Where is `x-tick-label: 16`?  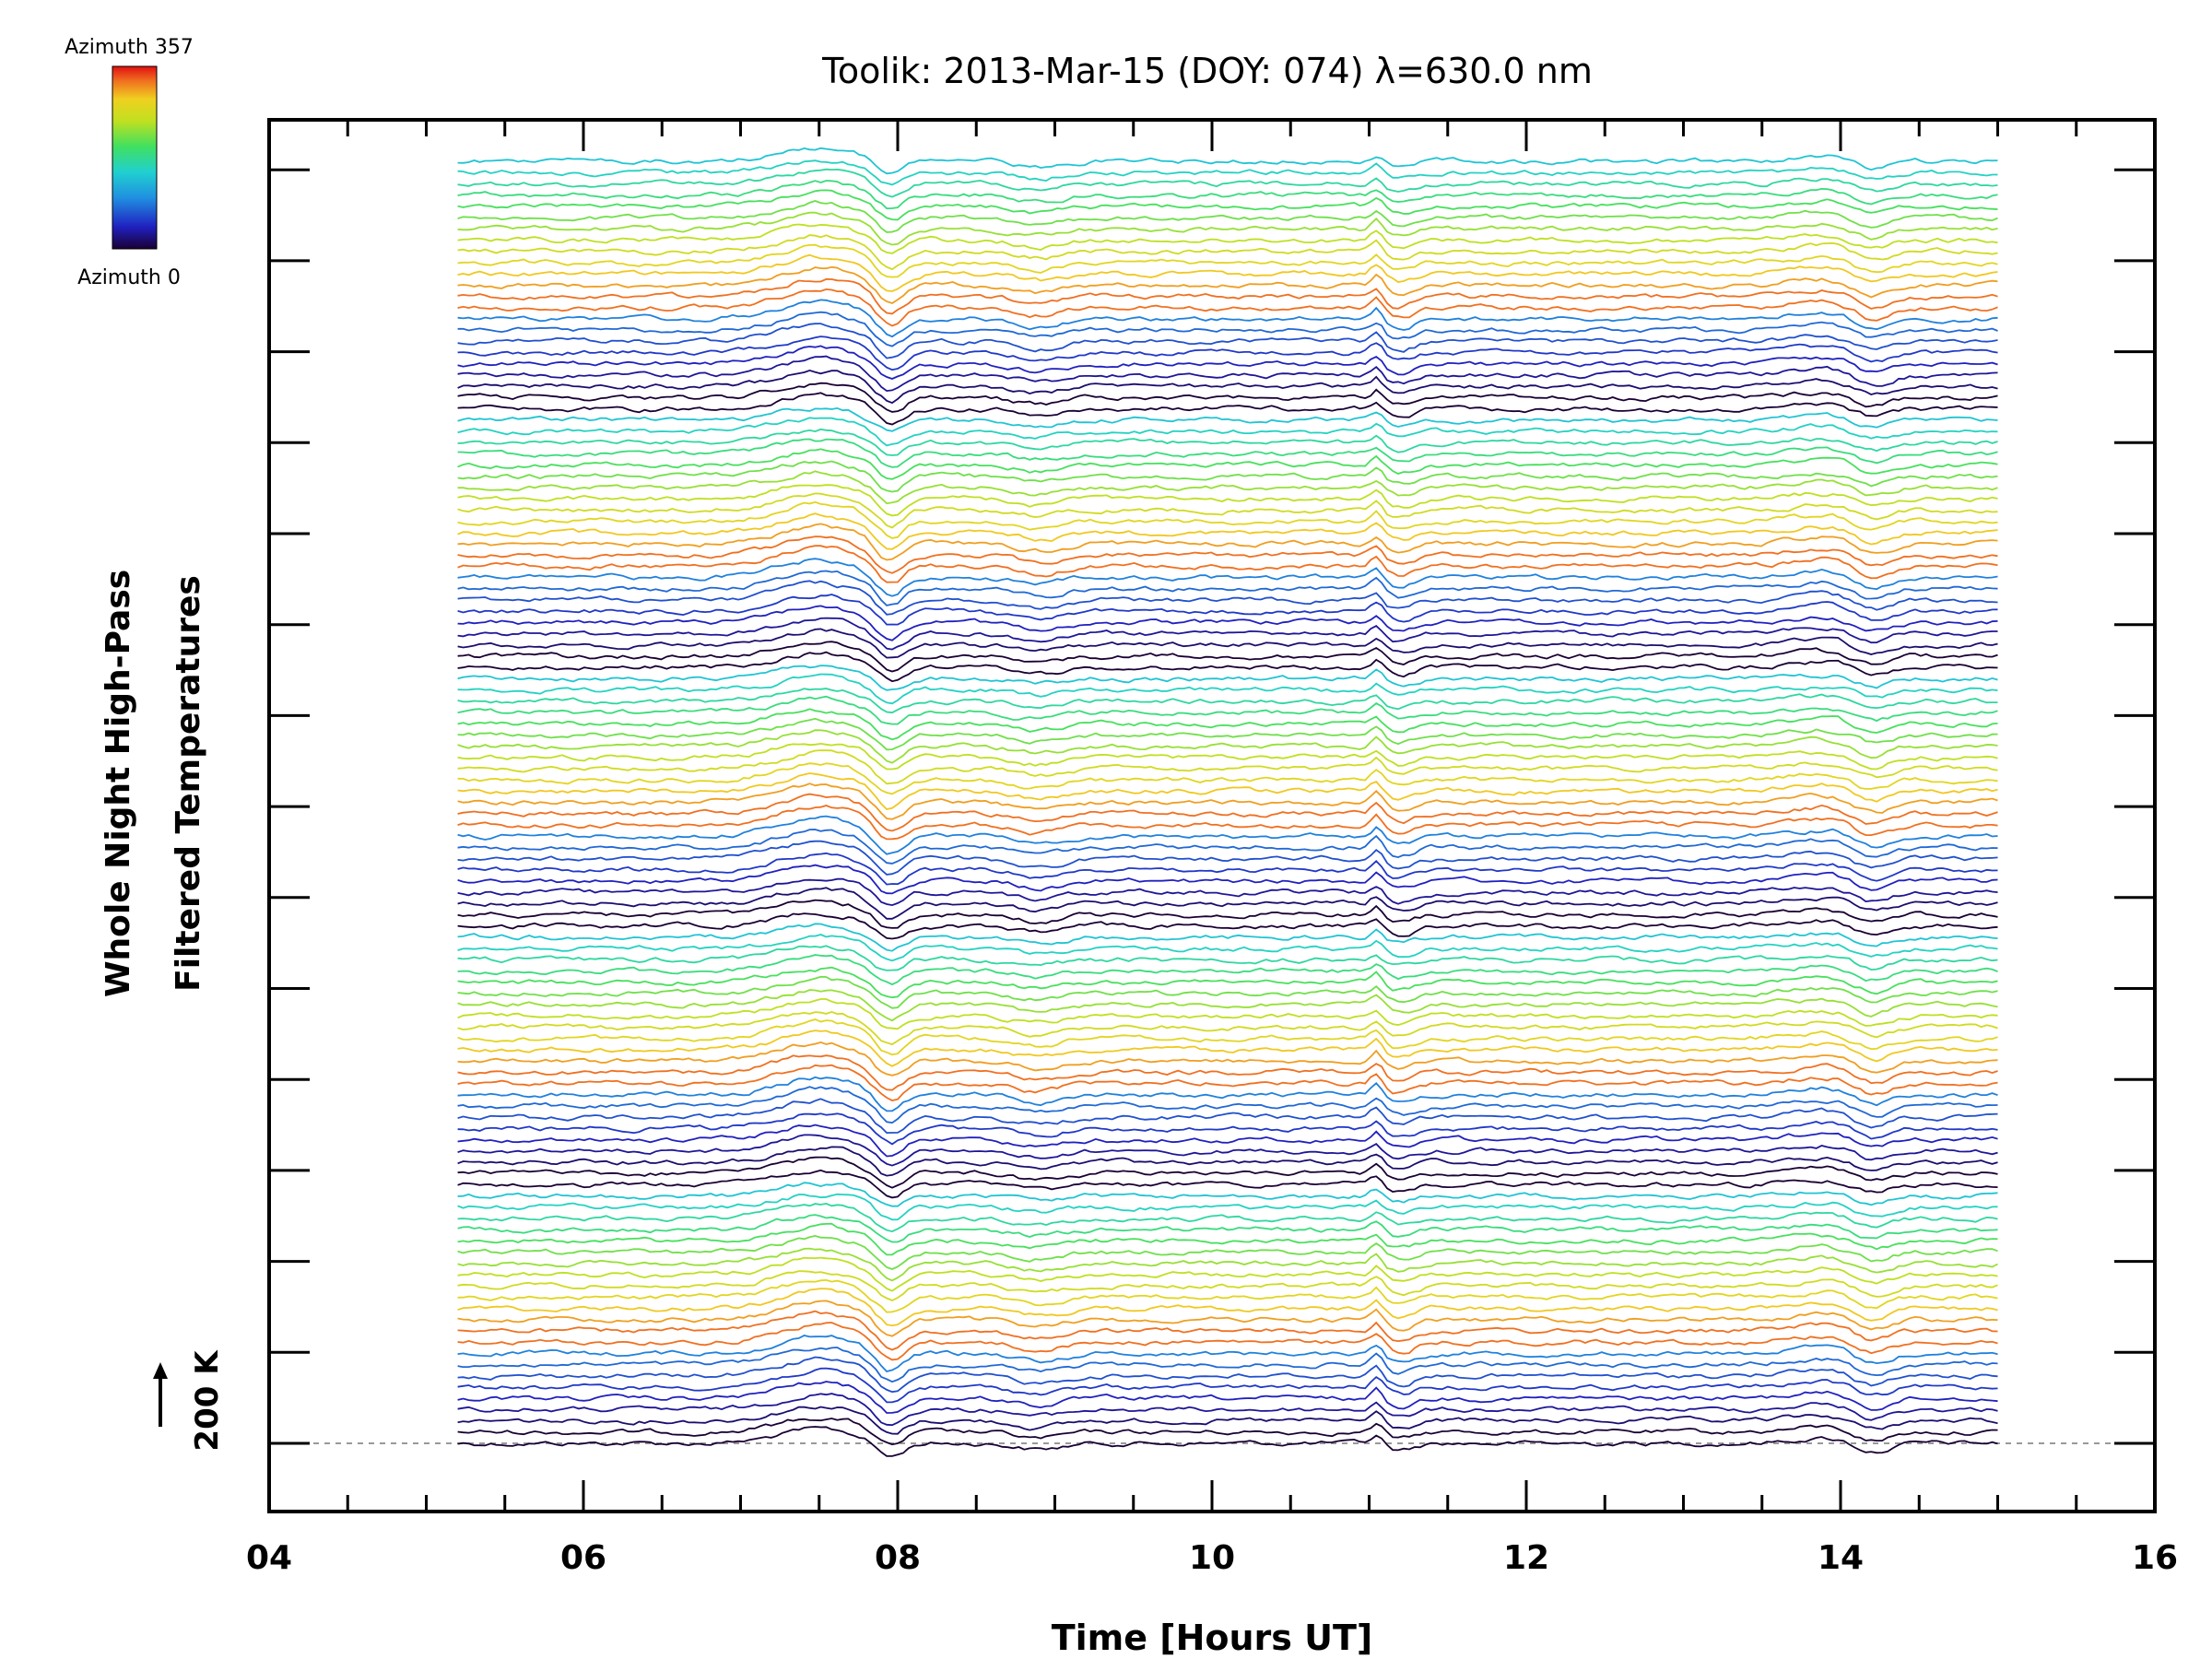
x-tick-label: 16 is located at coordinates (2155, 1558).